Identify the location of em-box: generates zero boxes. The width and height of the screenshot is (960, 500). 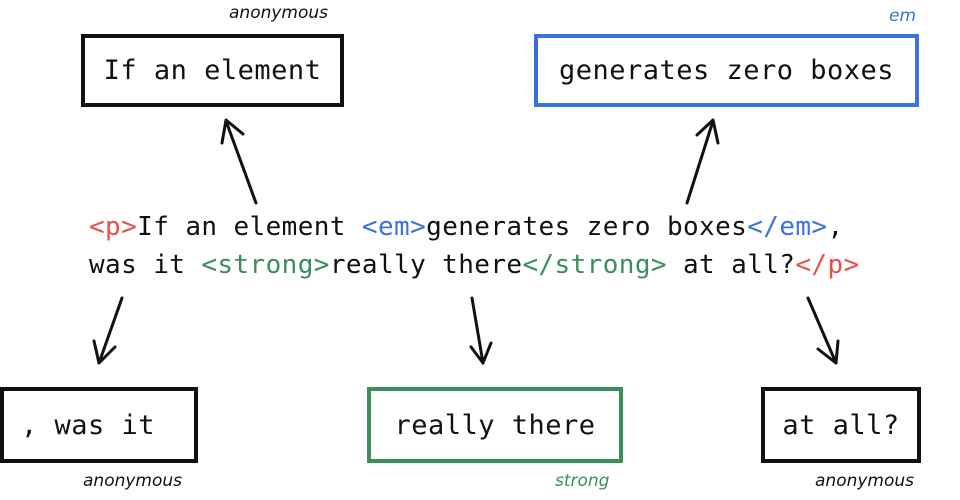
(726, 70).